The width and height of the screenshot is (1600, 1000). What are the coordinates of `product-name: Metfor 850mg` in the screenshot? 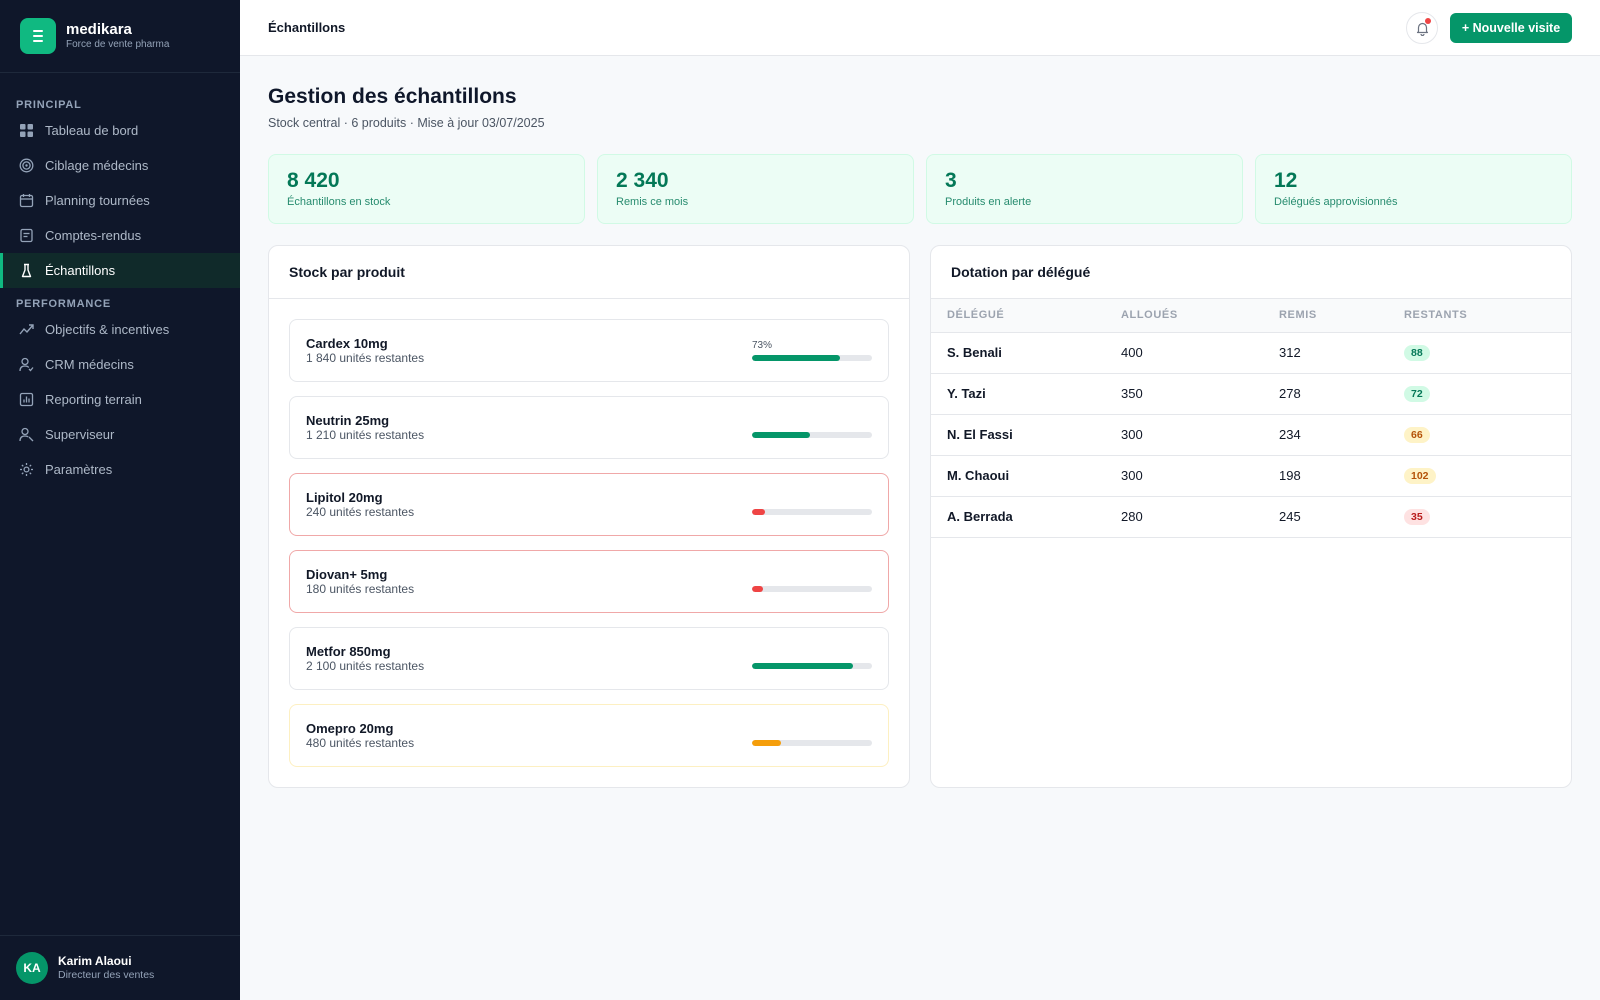 It's located at (348, 651).